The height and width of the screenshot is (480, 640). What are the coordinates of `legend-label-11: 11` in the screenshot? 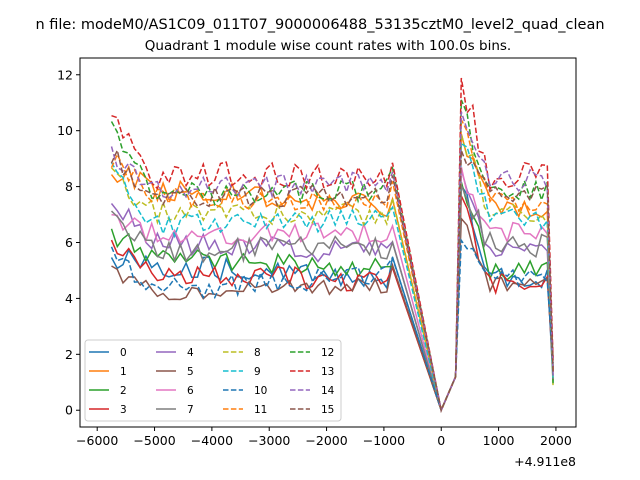 It's located at (260, 410).